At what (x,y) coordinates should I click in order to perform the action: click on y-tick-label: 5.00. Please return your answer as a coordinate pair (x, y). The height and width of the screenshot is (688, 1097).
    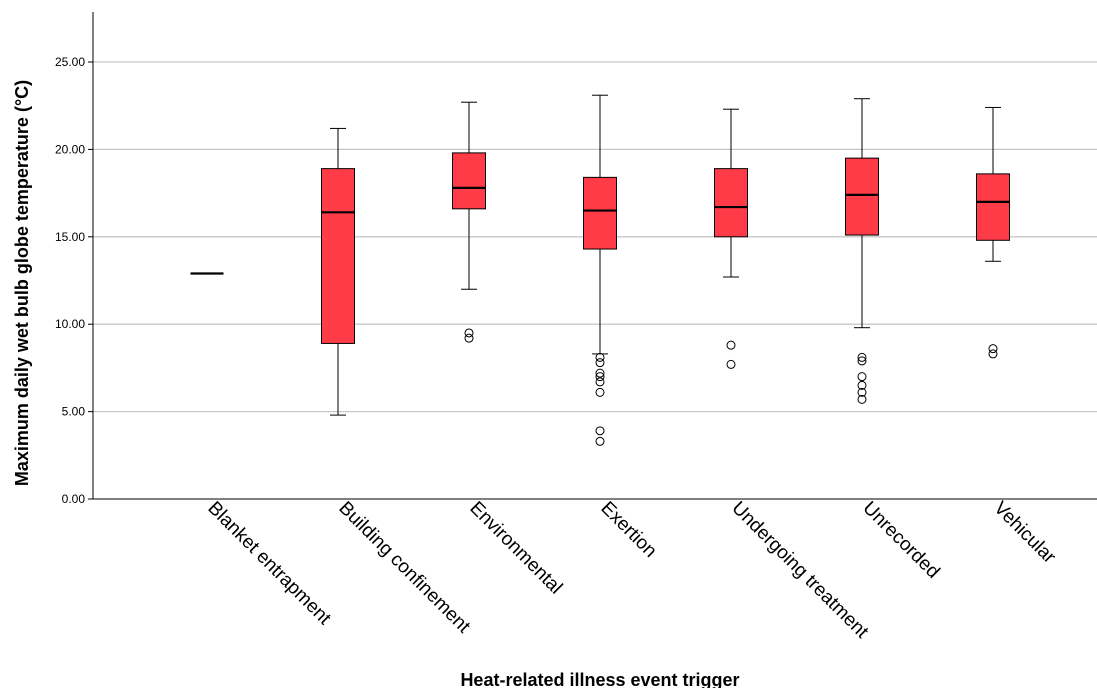
    Looking at the image, I should click on (74, 412).